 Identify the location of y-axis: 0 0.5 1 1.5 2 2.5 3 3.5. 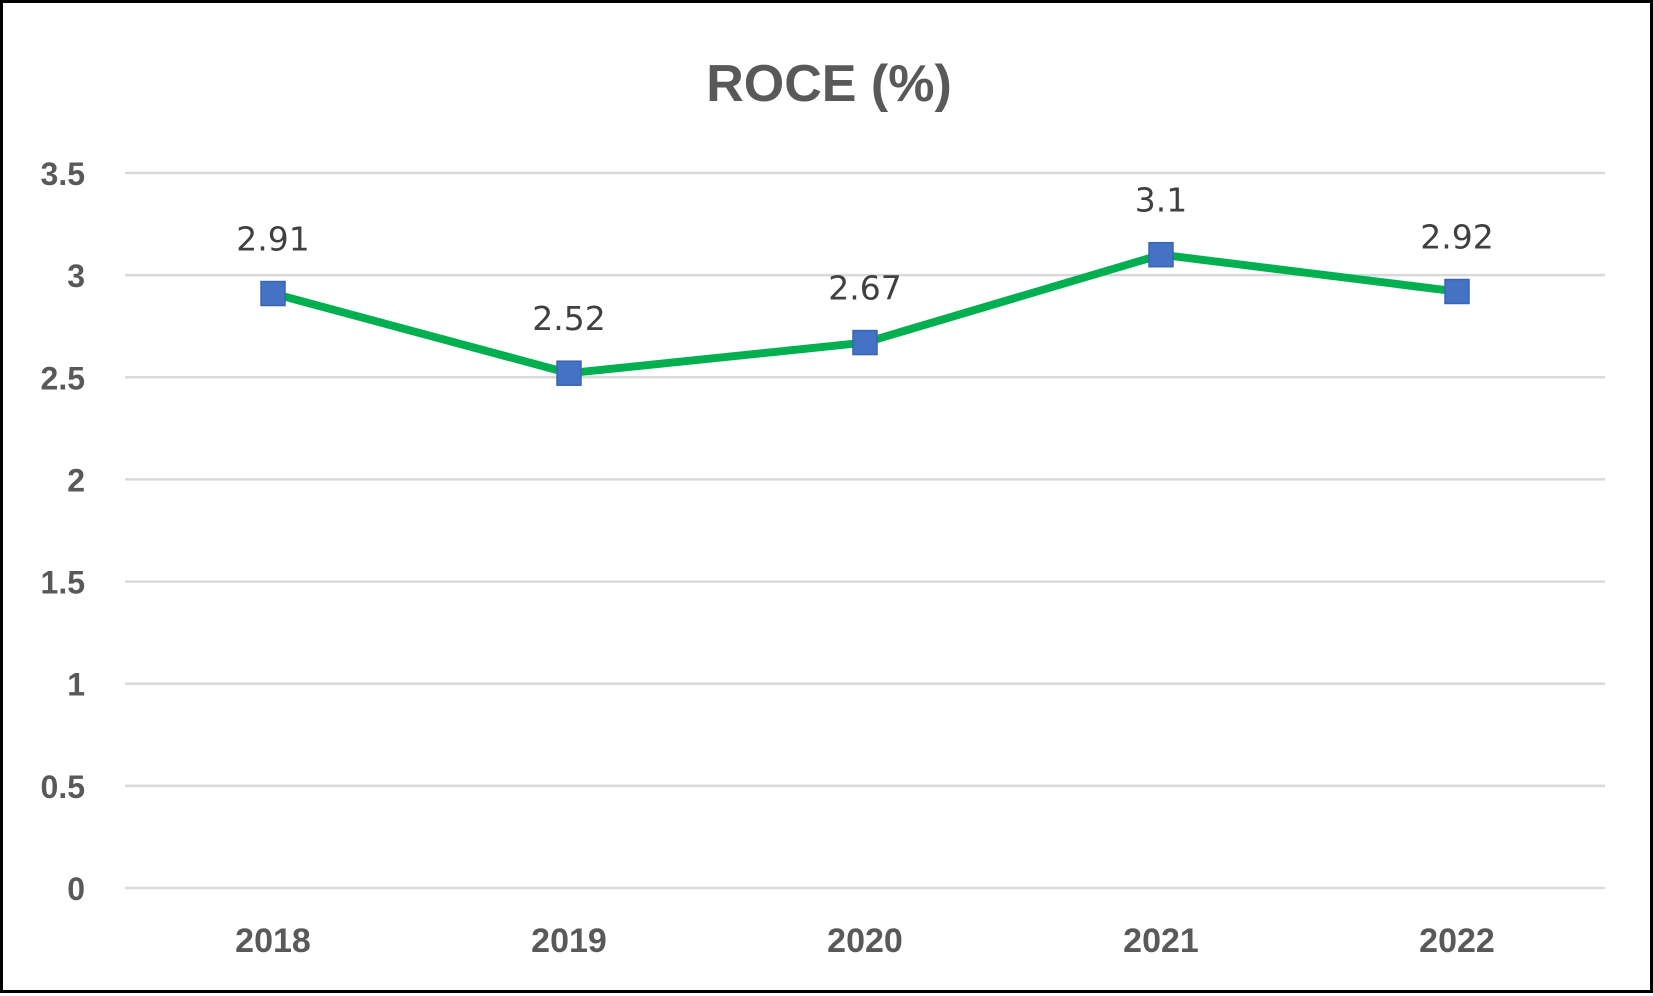
(63, 531).